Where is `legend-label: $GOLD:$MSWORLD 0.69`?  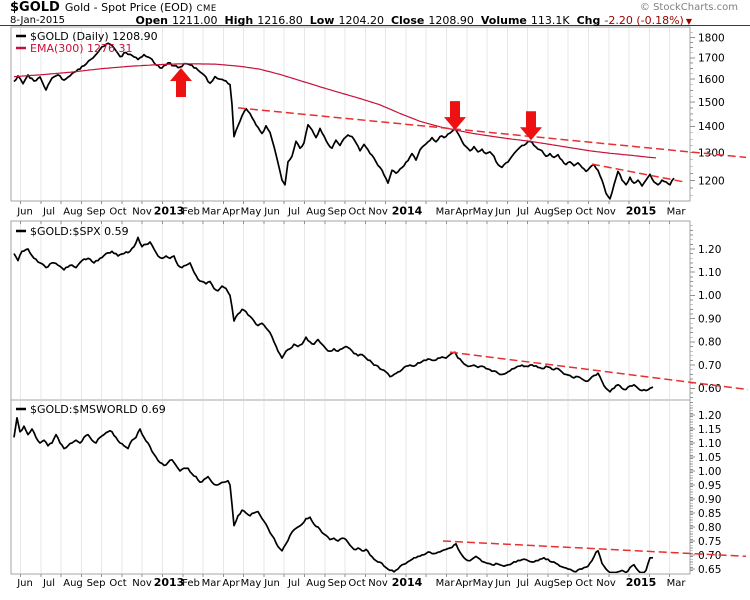
legend-label: $GOLD:$MSWORLD 0.69 is located at coordinates (98, 409).